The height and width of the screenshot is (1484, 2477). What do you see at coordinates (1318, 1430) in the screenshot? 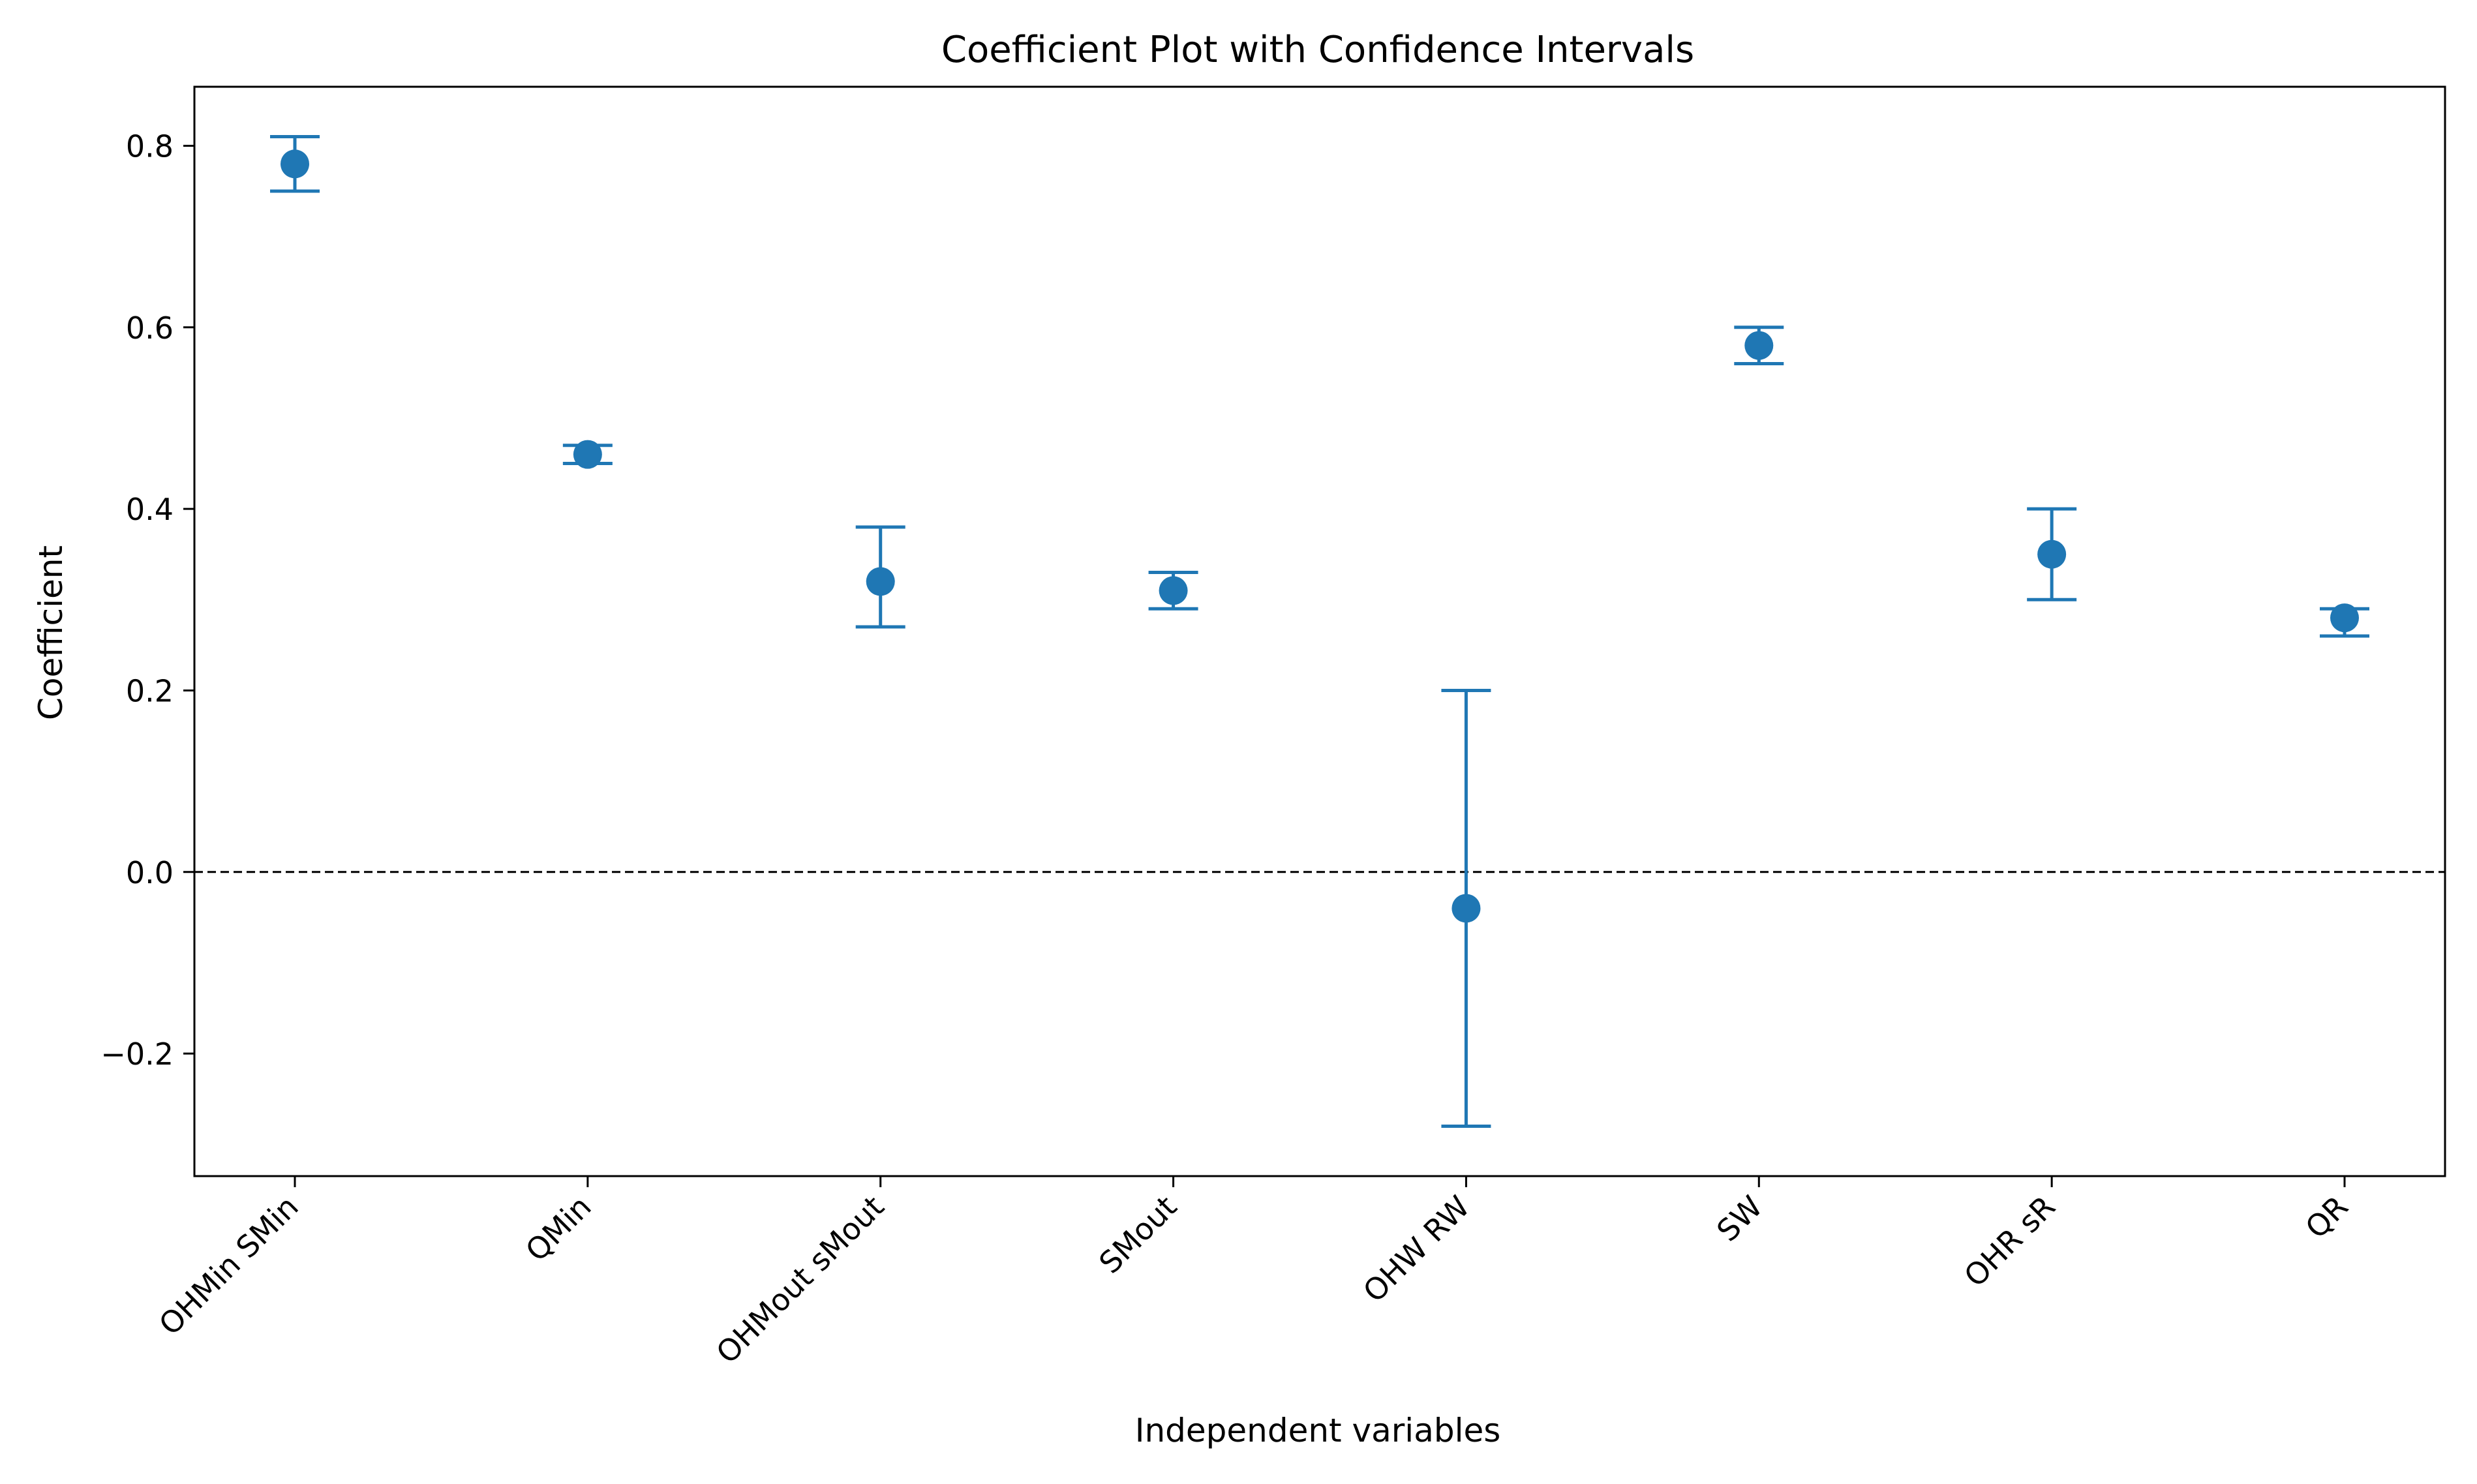
I see `x-axis-label: Independent variables` at bounding box center [1318, 1430].